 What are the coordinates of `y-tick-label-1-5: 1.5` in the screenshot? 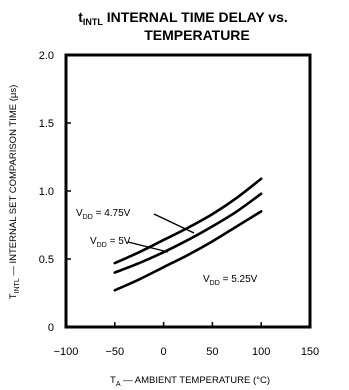 It's located at (46, 124).